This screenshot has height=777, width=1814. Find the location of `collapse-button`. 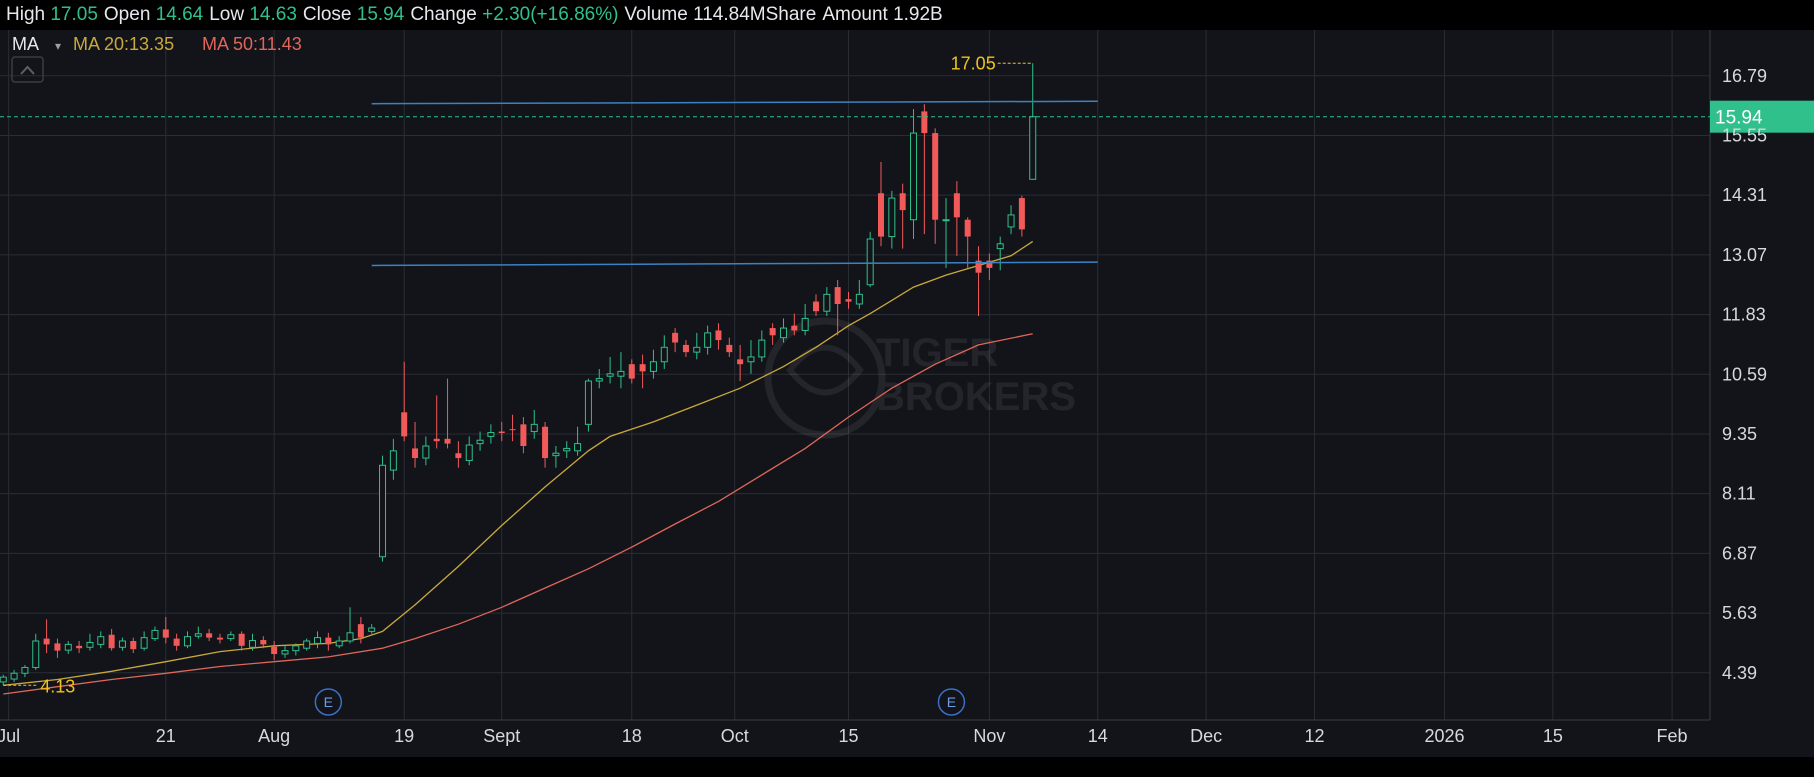

collapse-button is located at coordinates (27, 69).